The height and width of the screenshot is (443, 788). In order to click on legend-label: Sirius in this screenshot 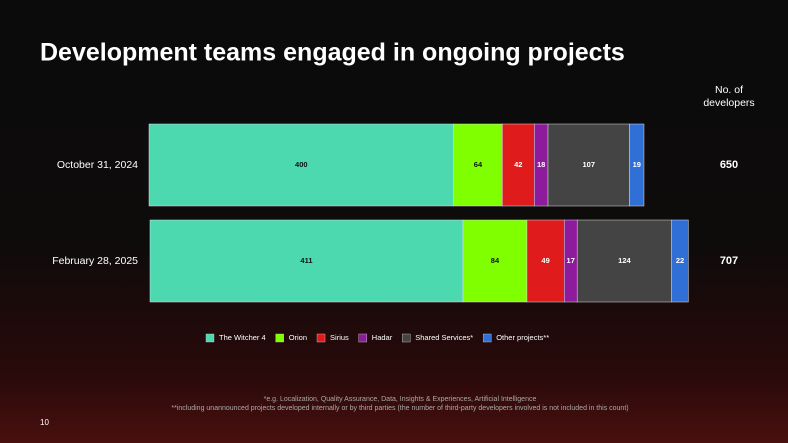, I will do `click(339, 337)`.